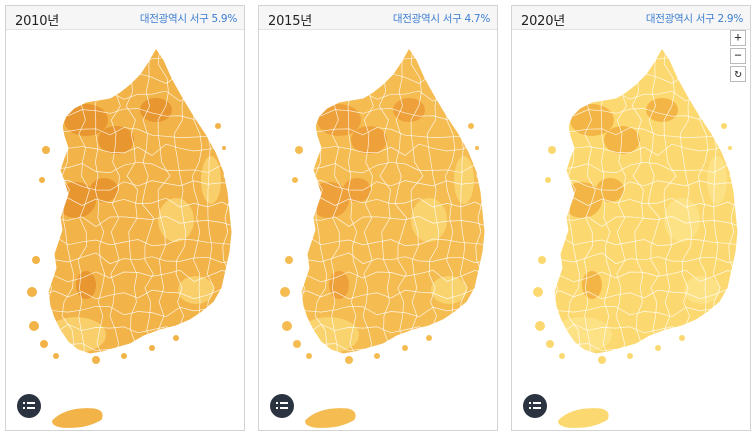 This screenshot has width=756, height=440. I want to click on panel-header: 2020년 대전광역시 서구 2.9%, so click(631, 18).